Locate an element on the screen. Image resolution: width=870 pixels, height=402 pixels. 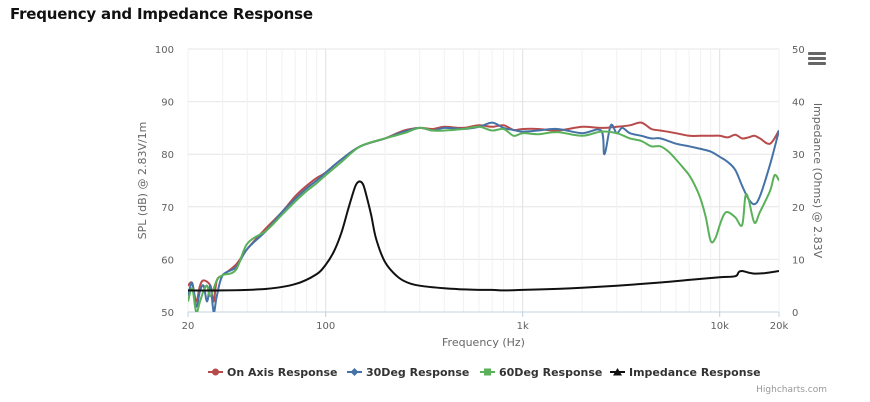
x-axis-title: Frequency (Hz) is located at coordinates (483, 342).